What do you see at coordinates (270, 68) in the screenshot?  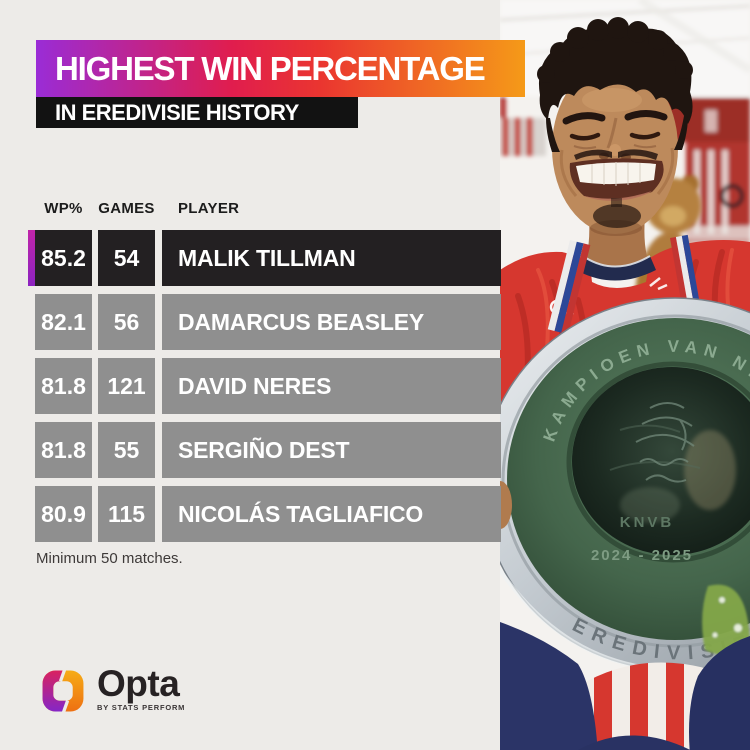 I see `page-title: HIGHEST WIN PERCENTAGE` at bounding box center [270, 68].